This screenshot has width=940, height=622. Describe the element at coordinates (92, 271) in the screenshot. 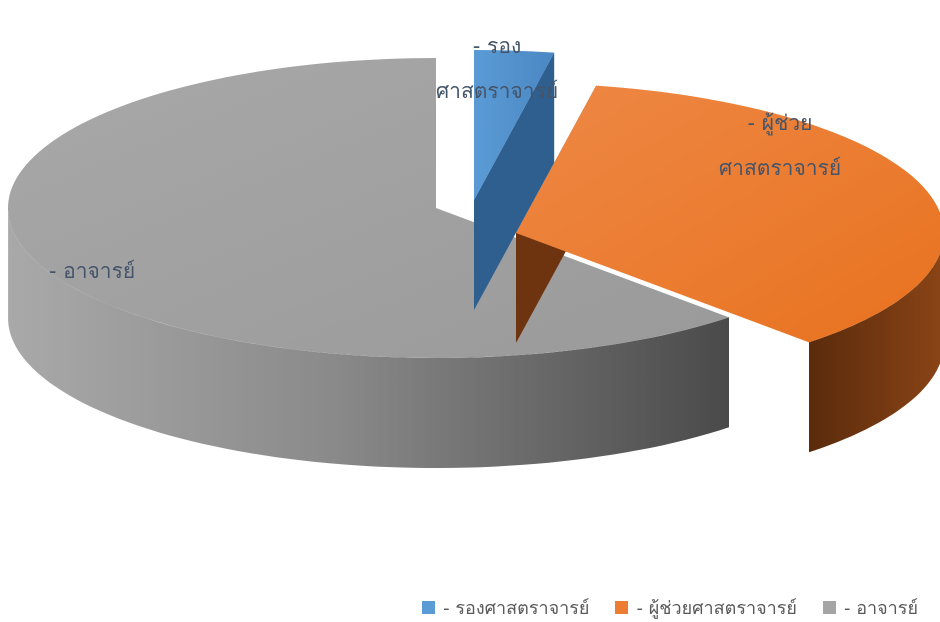

I see `slice-label-2: - อาจารย์` at that location.